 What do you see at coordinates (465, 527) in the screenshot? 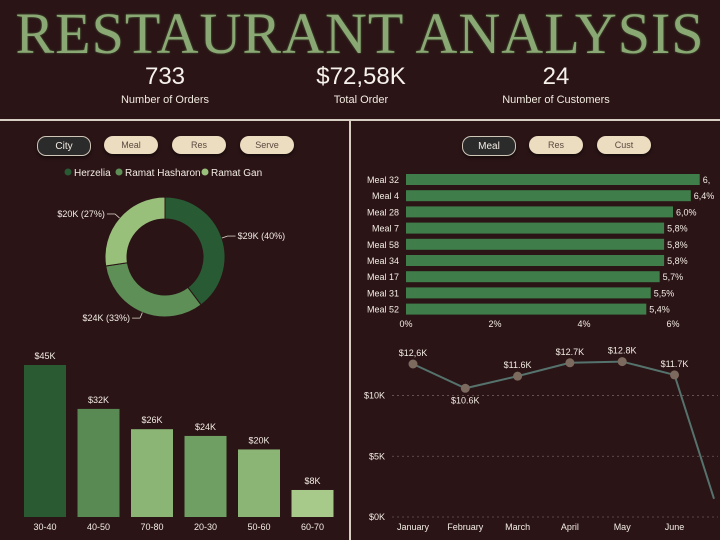
I see `month-tick-label: February` at bounding box center [465, 527].